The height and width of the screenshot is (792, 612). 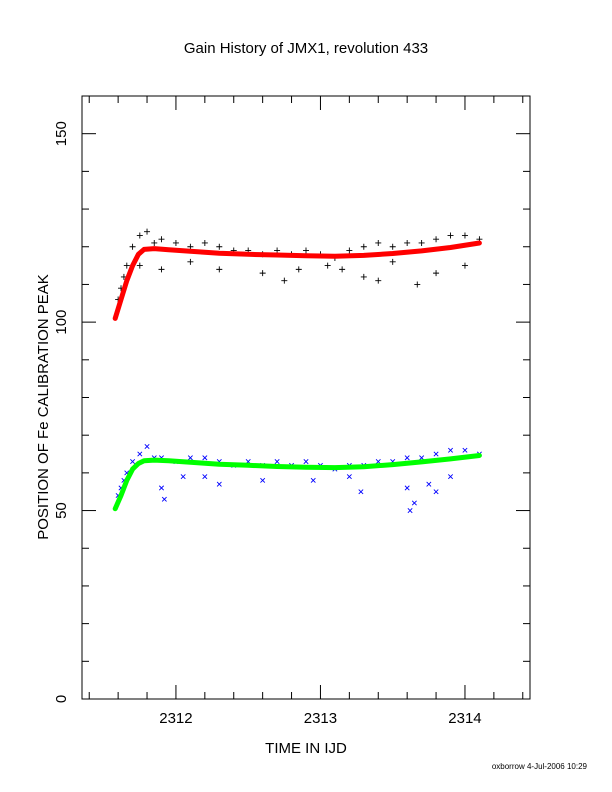 I want to click on y-tick-label: 0, so click(x=61, y=699).